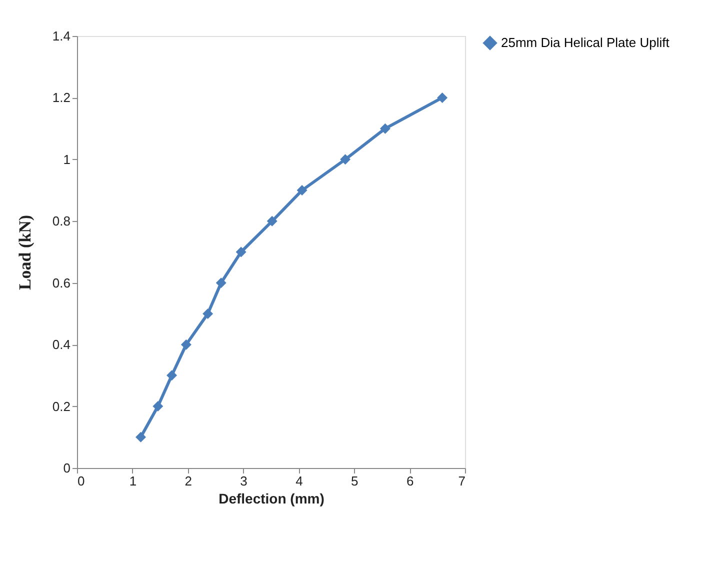 The height and width of the screenshot is (578, 728). What do you see at coordinates (462, 481) in the screenshot?
I see `x-tick-label: 7` at bounding box center [462, 481].